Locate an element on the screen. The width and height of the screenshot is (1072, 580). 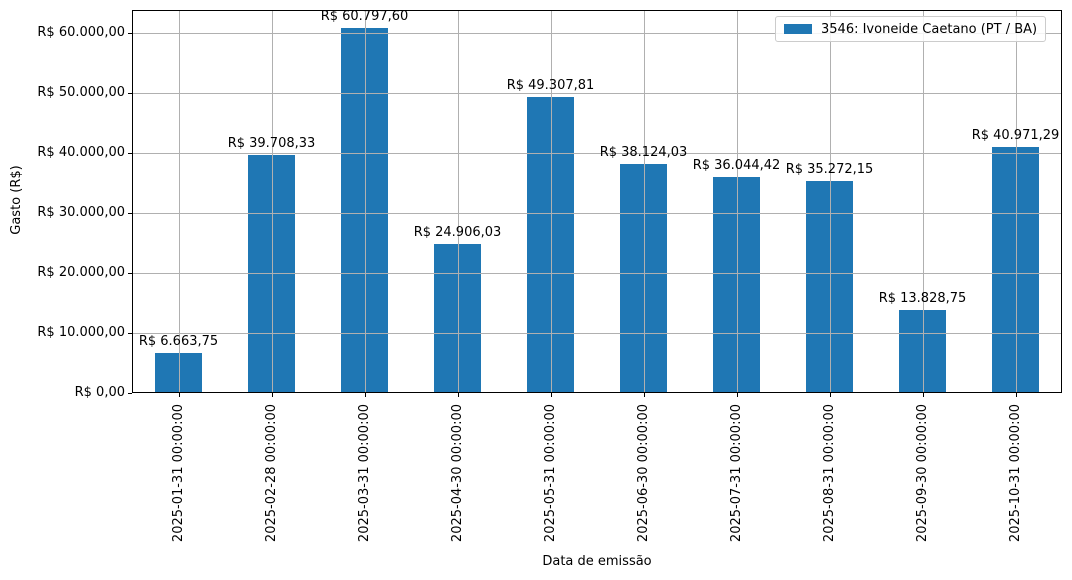
bar-value-label: R$ 24.906,03 is located at coordinates (457, 232).